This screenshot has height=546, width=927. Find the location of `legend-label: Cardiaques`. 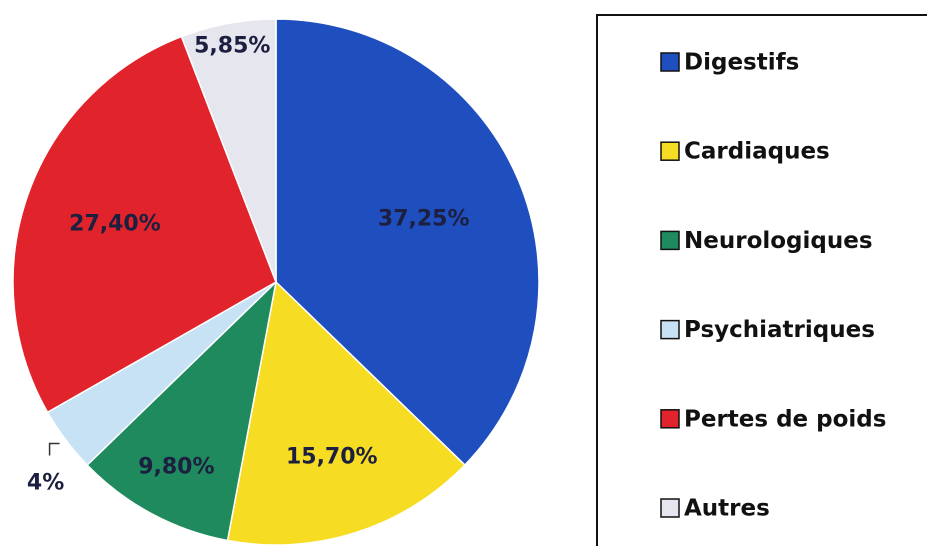

legend-label: Cardiaques is located at coordinates (757, 152).